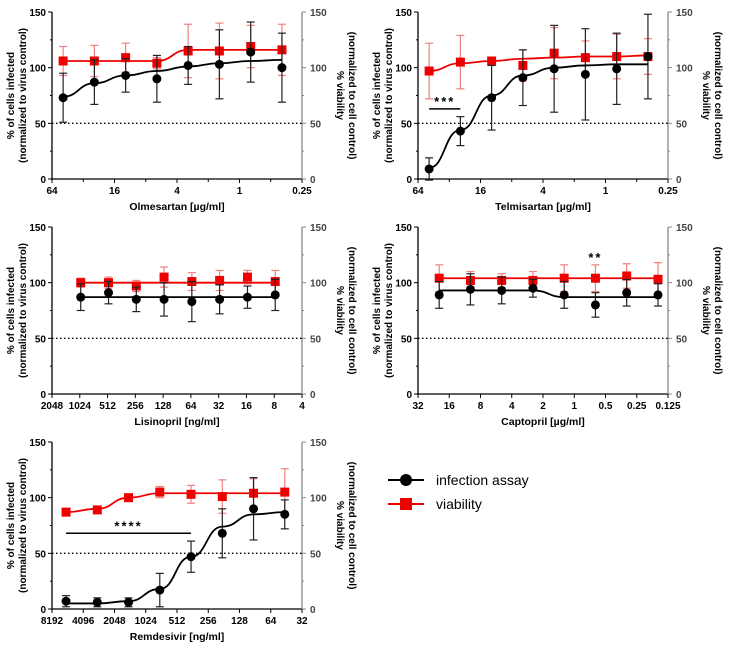 This screenshot has width=732, height=652. What do you see at coordinates (574, 406) in the screenshot?
I see `x-tick-label: 1` at bounding box center [574, 406].